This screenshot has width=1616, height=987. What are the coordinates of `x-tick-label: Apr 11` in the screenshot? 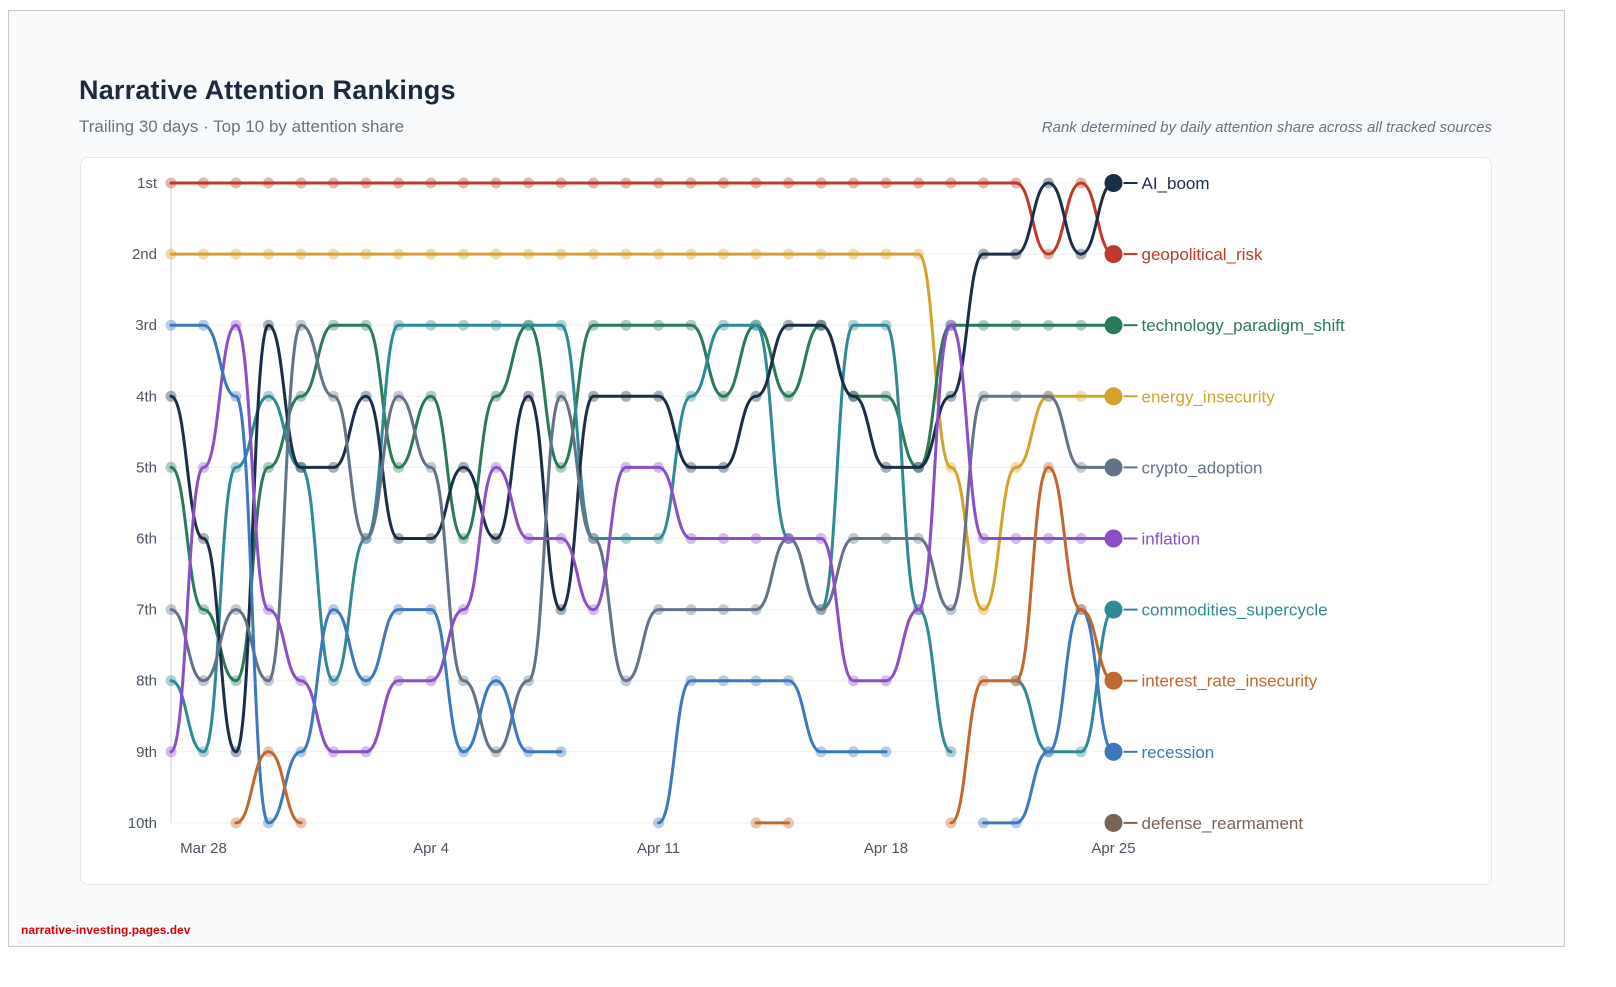 It's located at (658, 848).